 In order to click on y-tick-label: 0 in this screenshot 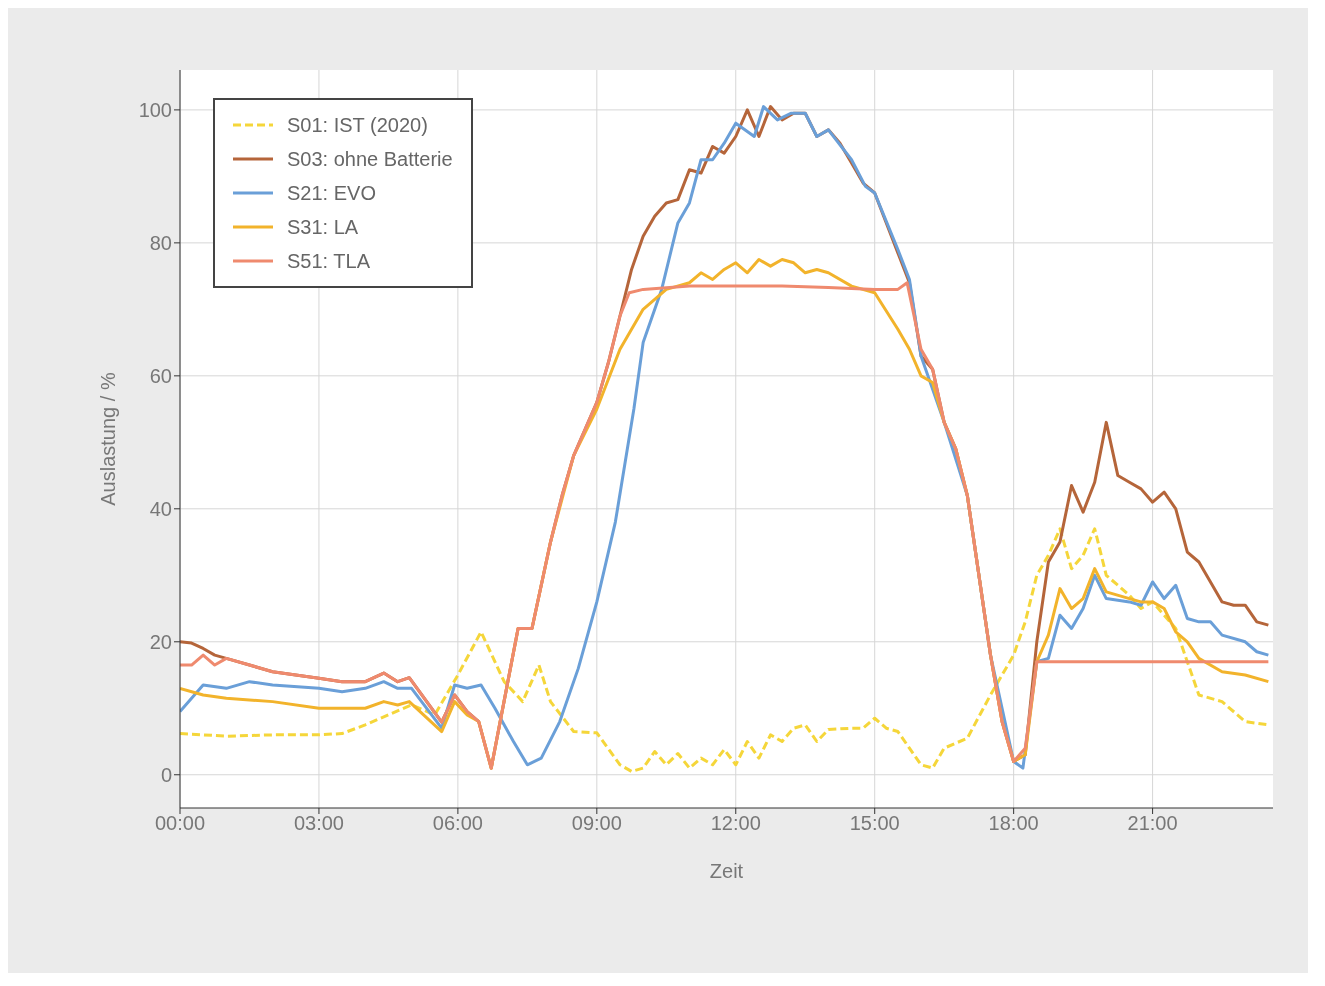, I will do `click(166, 774)`.